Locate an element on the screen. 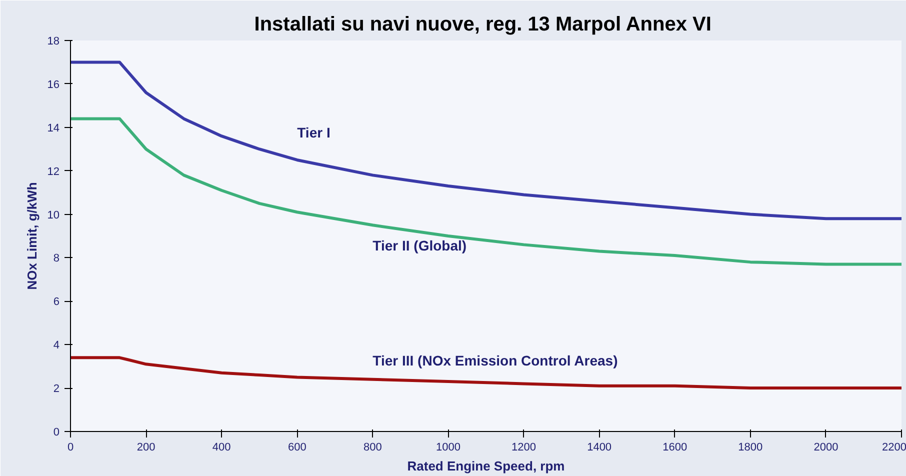 This screenshot has width=906, height=476. series-label: Tier I is located at coordinates (313, 132).